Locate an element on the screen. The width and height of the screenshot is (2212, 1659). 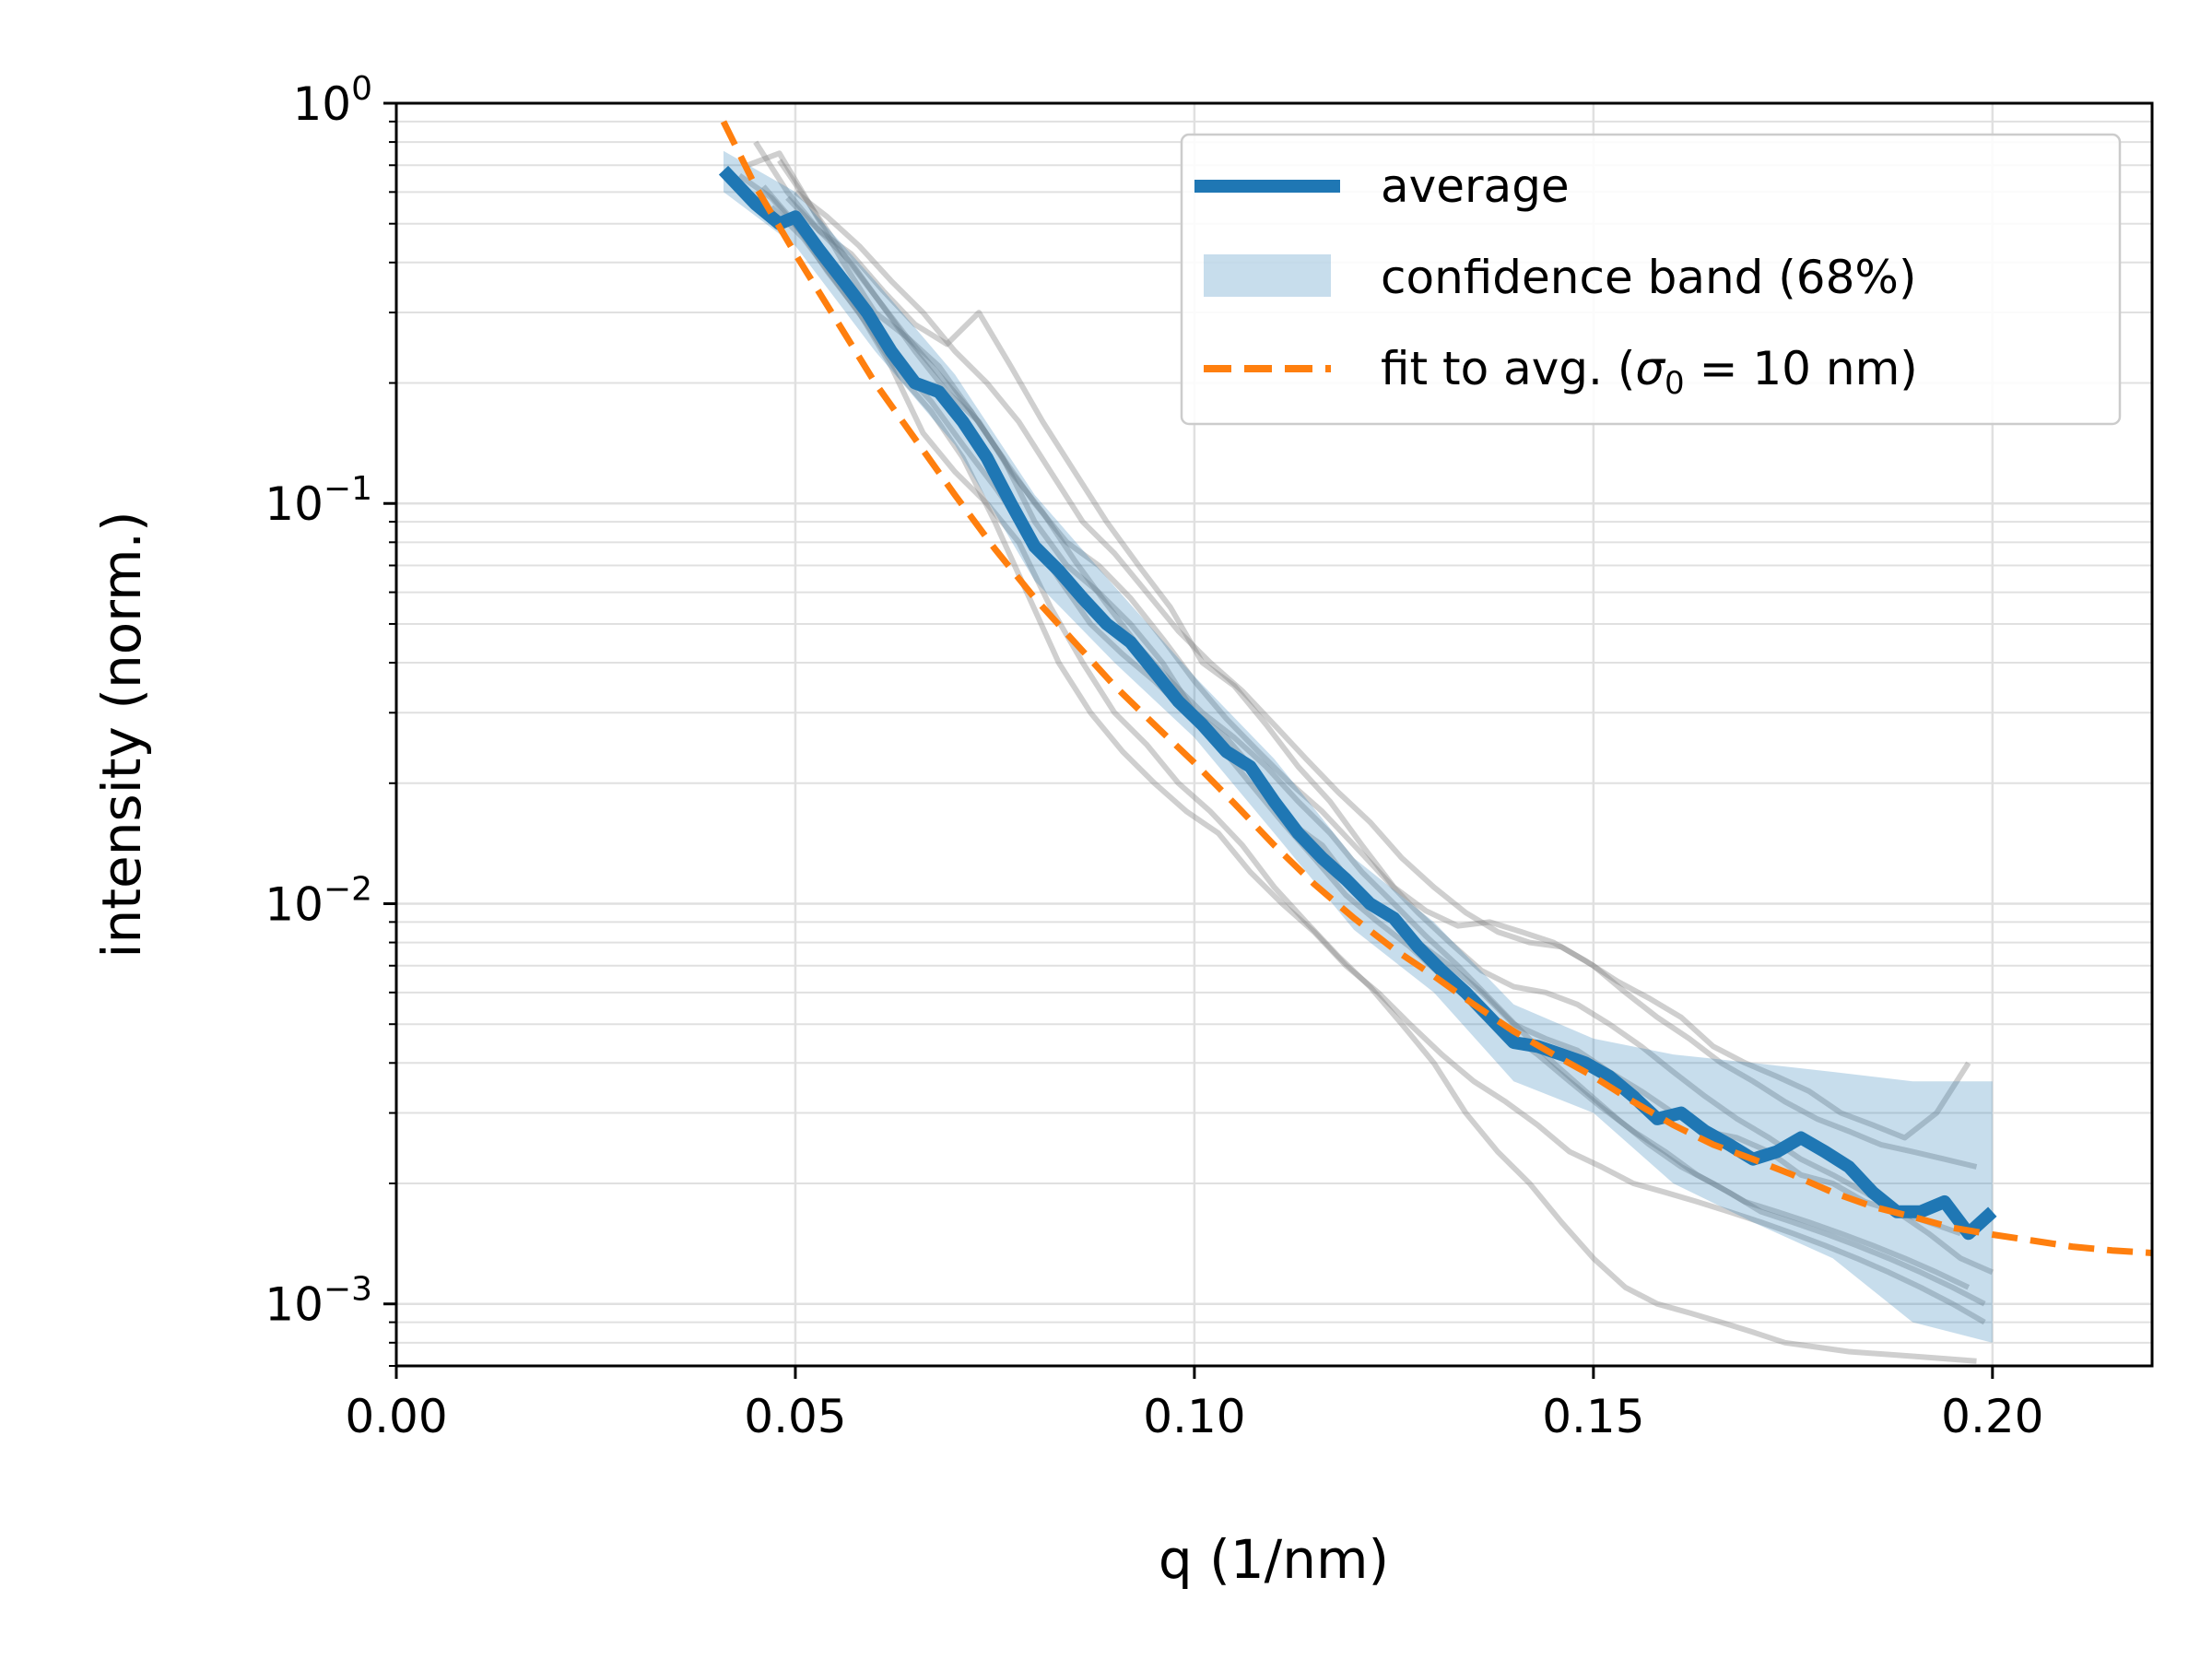
legend-label-fit-sigma: σ is located at coordinates (1650, 368).